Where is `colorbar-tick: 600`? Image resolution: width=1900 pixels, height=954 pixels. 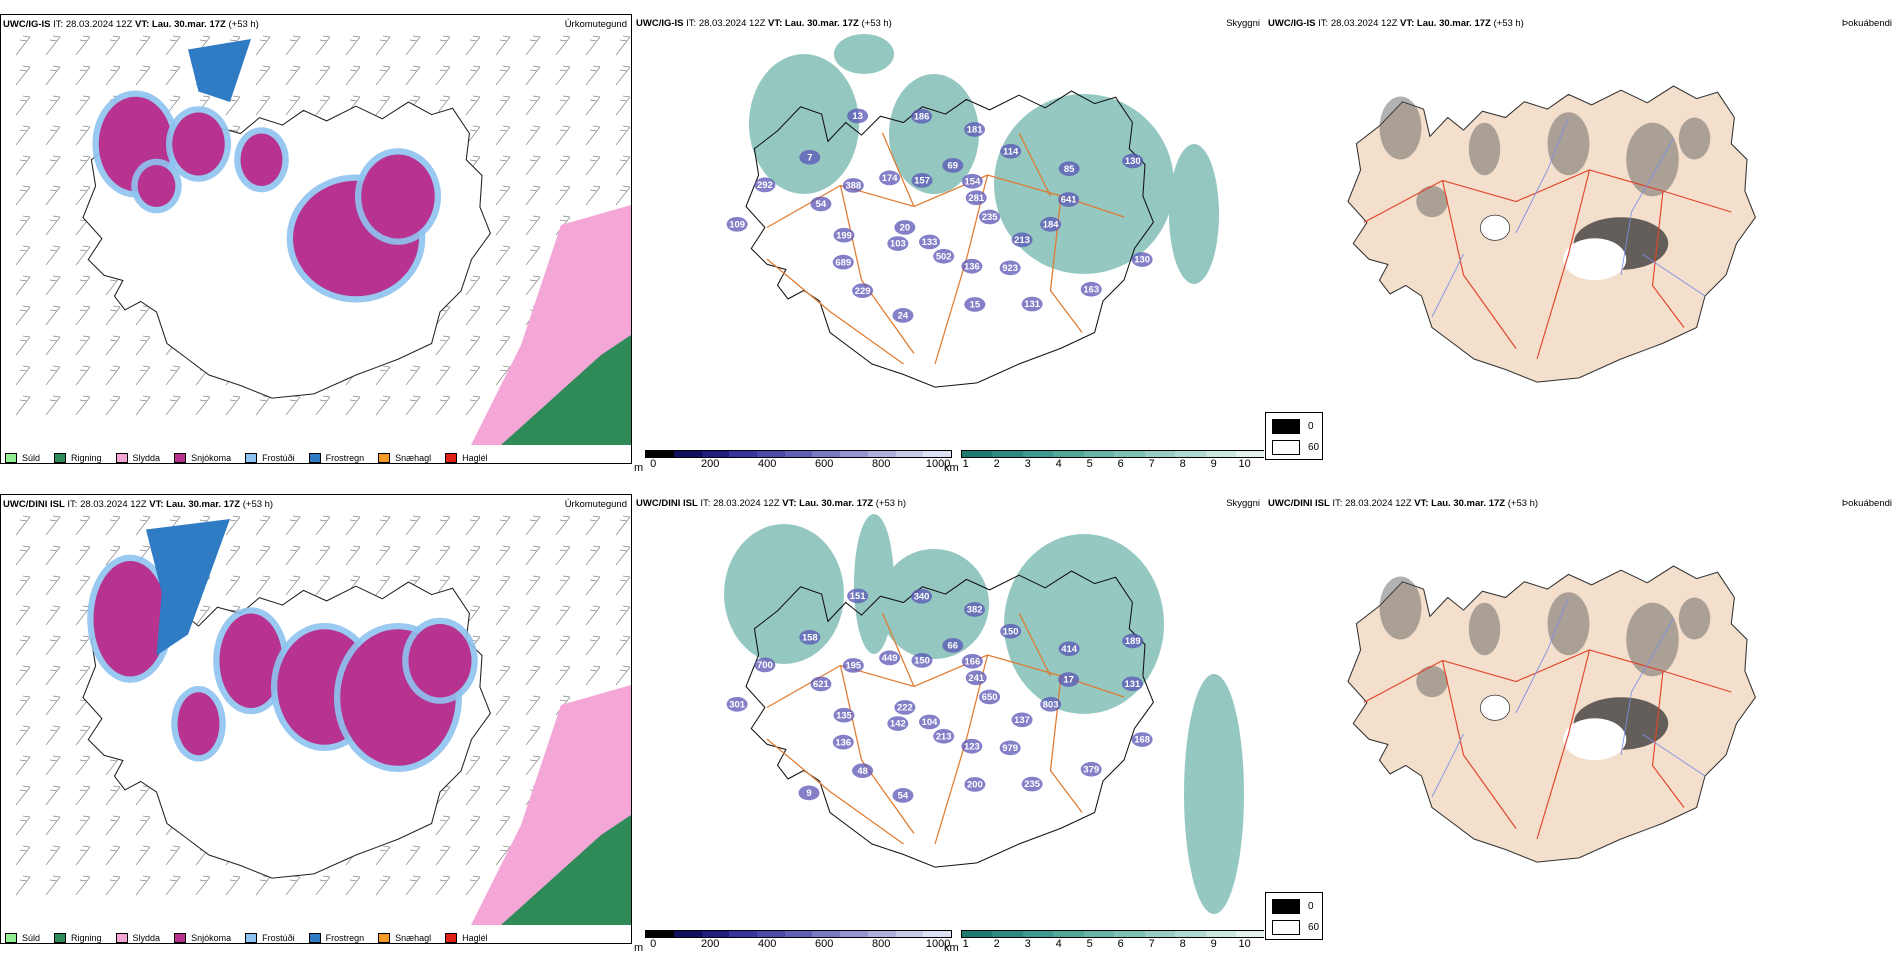 colorbar-tick: 600 is located at coordinates (824, 464).